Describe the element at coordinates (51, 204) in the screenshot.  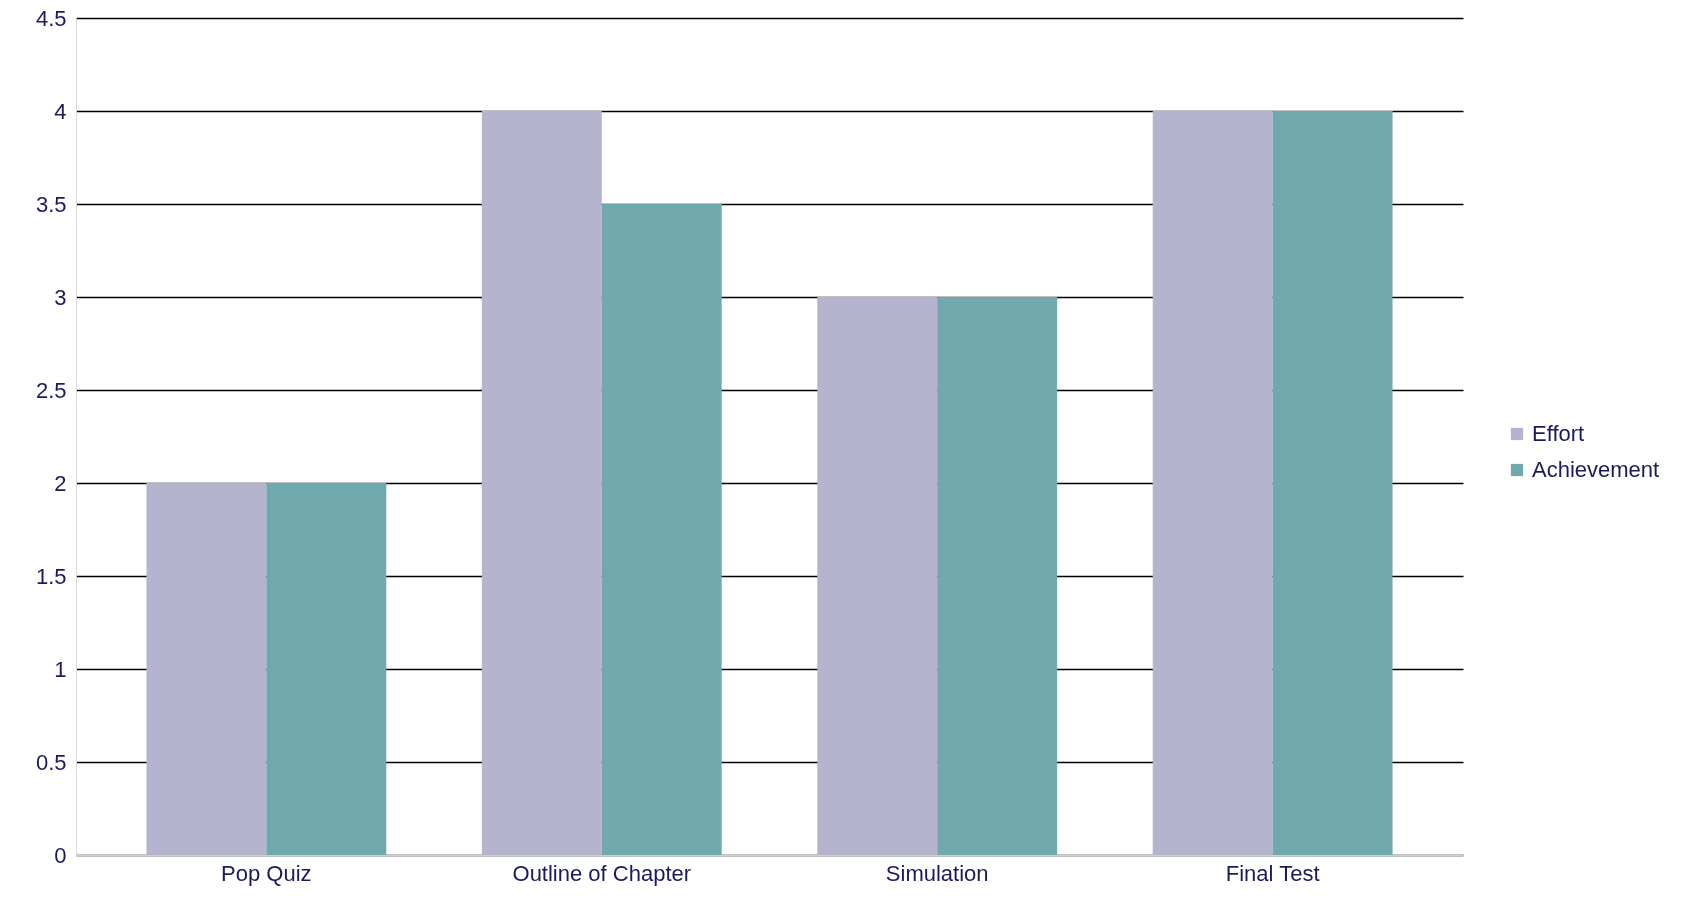
I see `y-tick-label: 3.5` at that location.